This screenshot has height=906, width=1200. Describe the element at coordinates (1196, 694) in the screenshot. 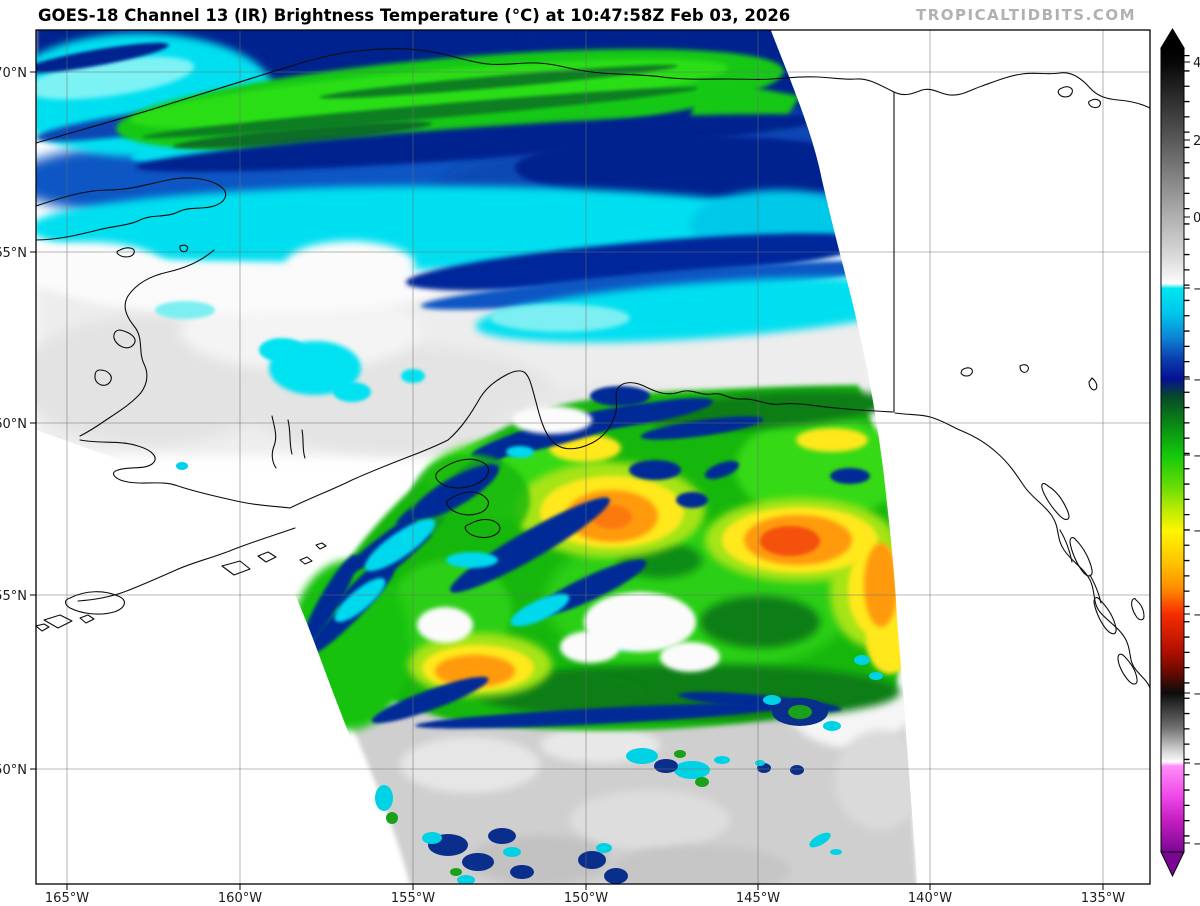

I see `colorbar-tick-label: −70` at that location.